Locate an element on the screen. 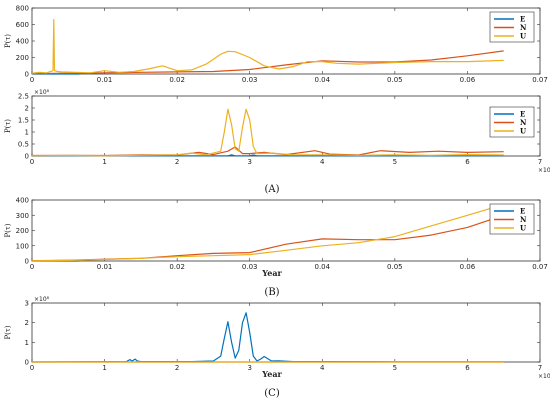 The width and height of the screenshot is (550, 401). panel-label-c: (C) is located at coordinates (272, 393).